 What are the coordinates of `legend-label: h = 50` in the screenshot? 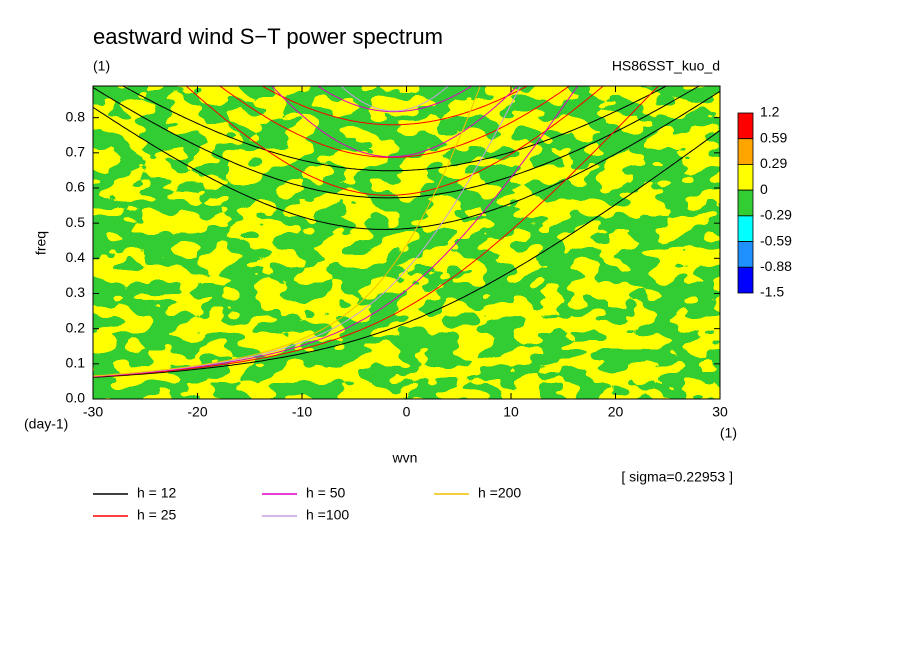 It's located at (326, 493).